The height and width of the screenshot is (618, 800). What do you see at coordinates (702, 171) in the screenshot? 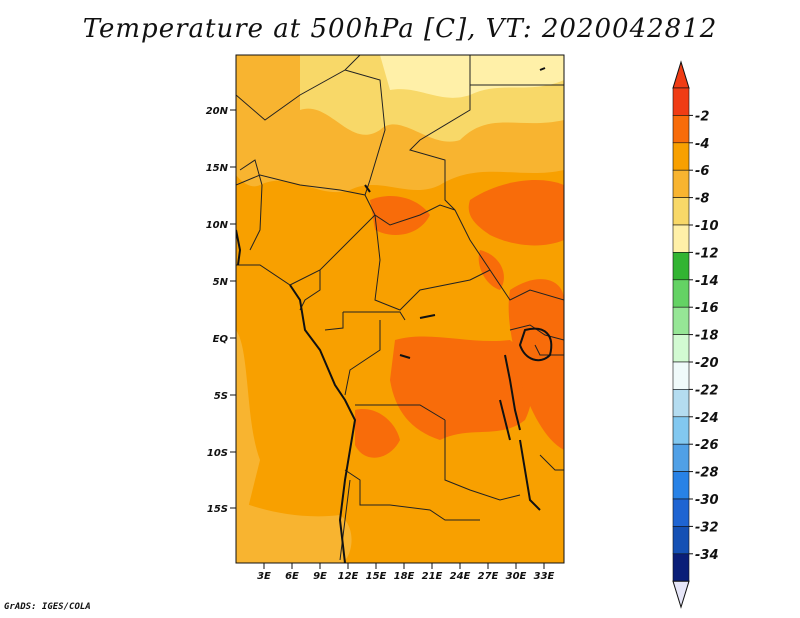
I see `colorbar-label: -6` at bounding box center [702, 171].